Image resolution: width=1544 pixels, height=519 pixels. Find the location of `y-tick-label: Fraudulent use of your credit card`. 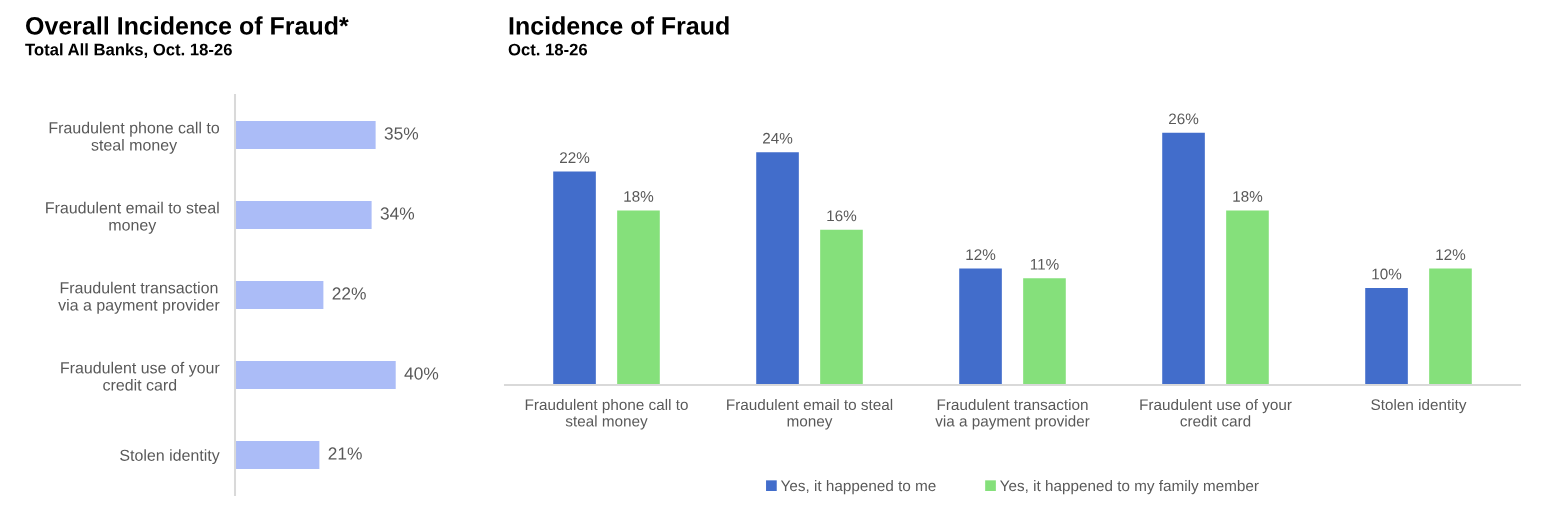

y-tick-label: Fraudulent use of your credit card is located at coordinates (140, 376).